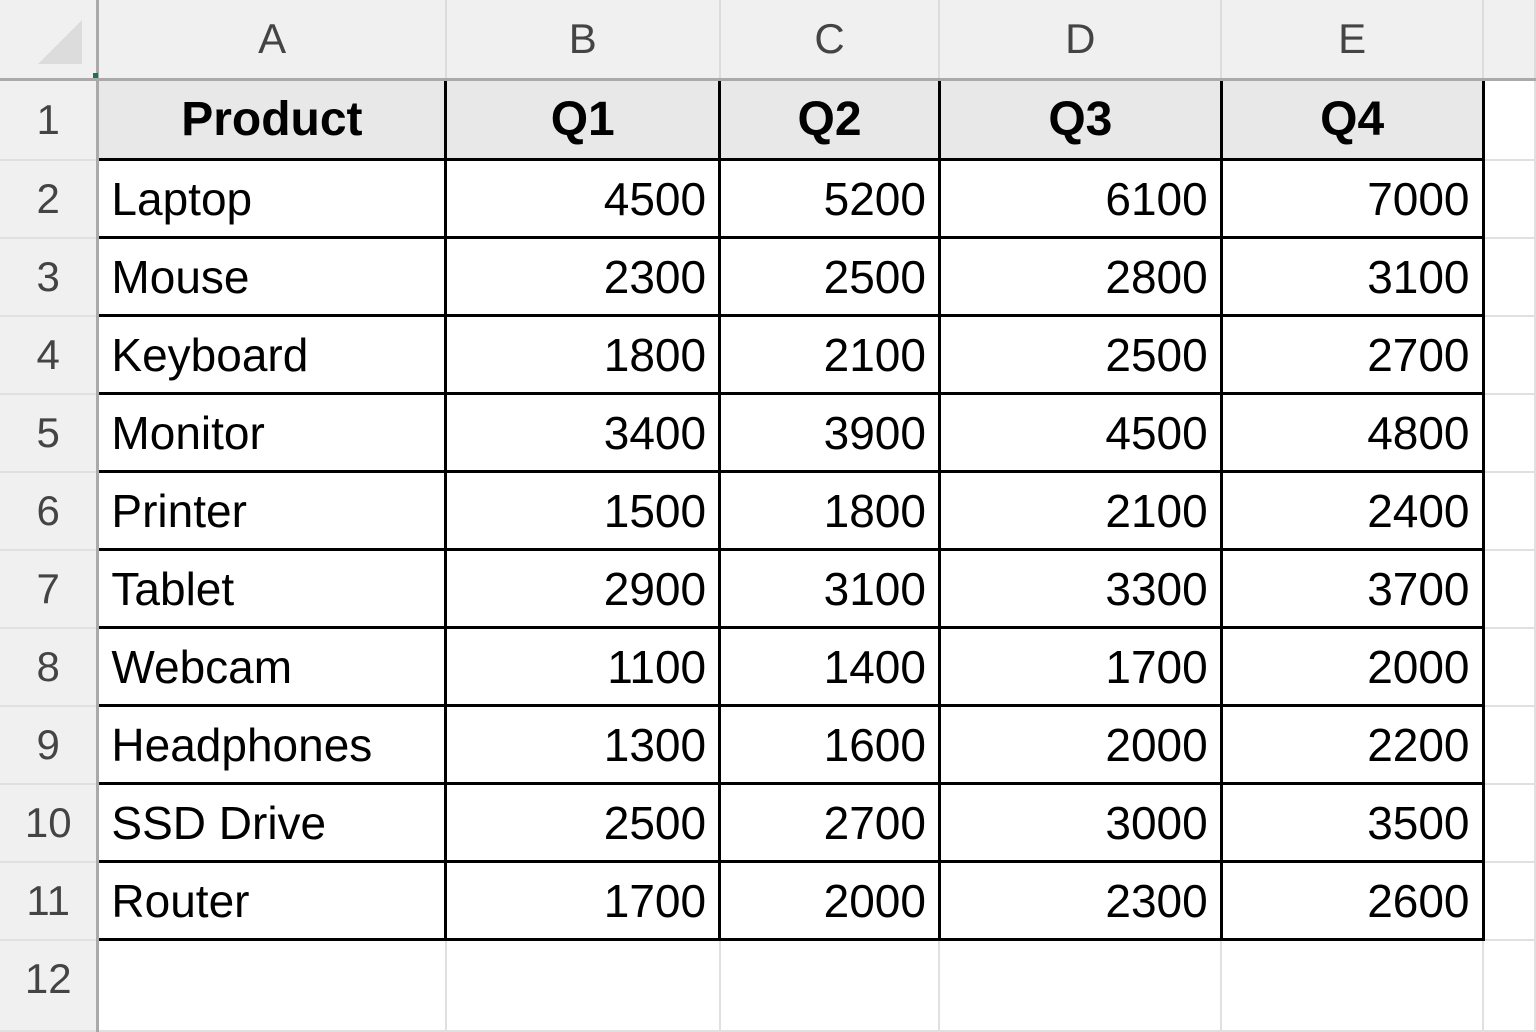 This screenshot has width=1536, height=1032. Describe the element at coordinates (272, 744) in the screenshot. I see `cell-a9: Headphones` at that location.